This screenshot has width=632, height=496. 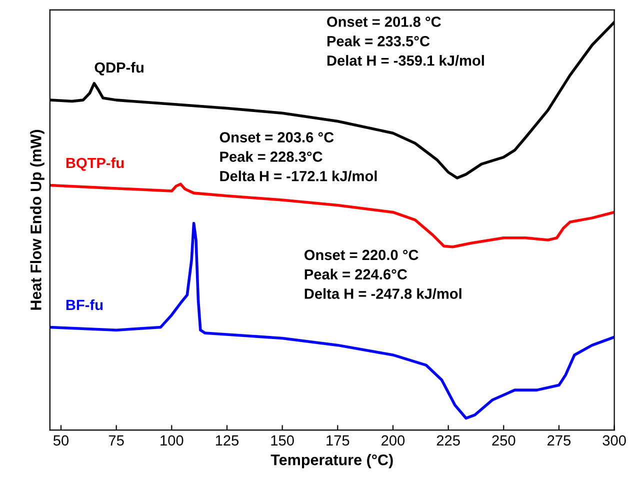 I want to click on x-axis-title: Temperature (°C), so click(x=331, y=461).